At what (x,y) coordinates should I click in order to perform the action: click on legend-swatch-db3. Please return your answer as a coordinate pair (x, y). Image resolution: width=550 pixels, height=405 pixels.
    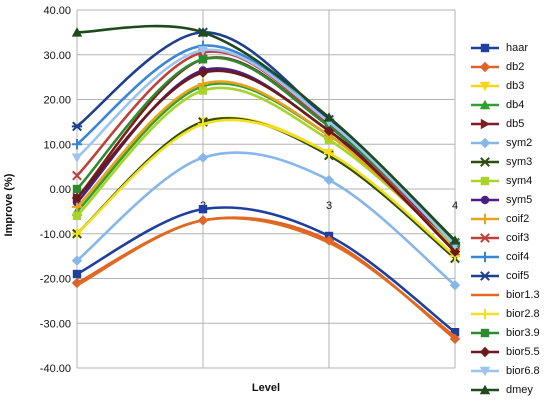
    Looking at the image, I should click on (485, 86).